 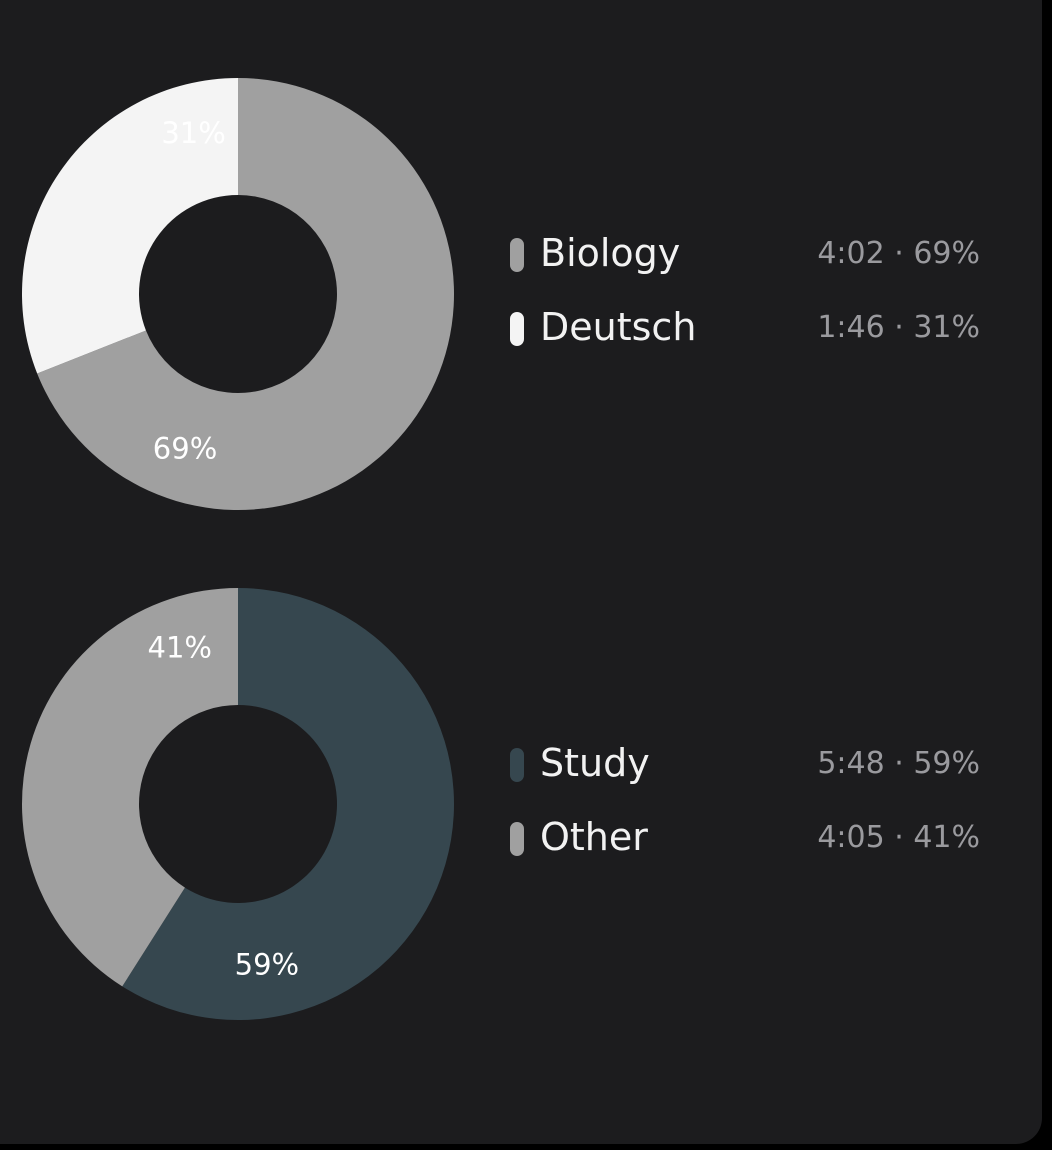 I want to click on activity-legend: Study 5:48 · 59% Other 4:05 · 41%, so click(x=748, y=804).